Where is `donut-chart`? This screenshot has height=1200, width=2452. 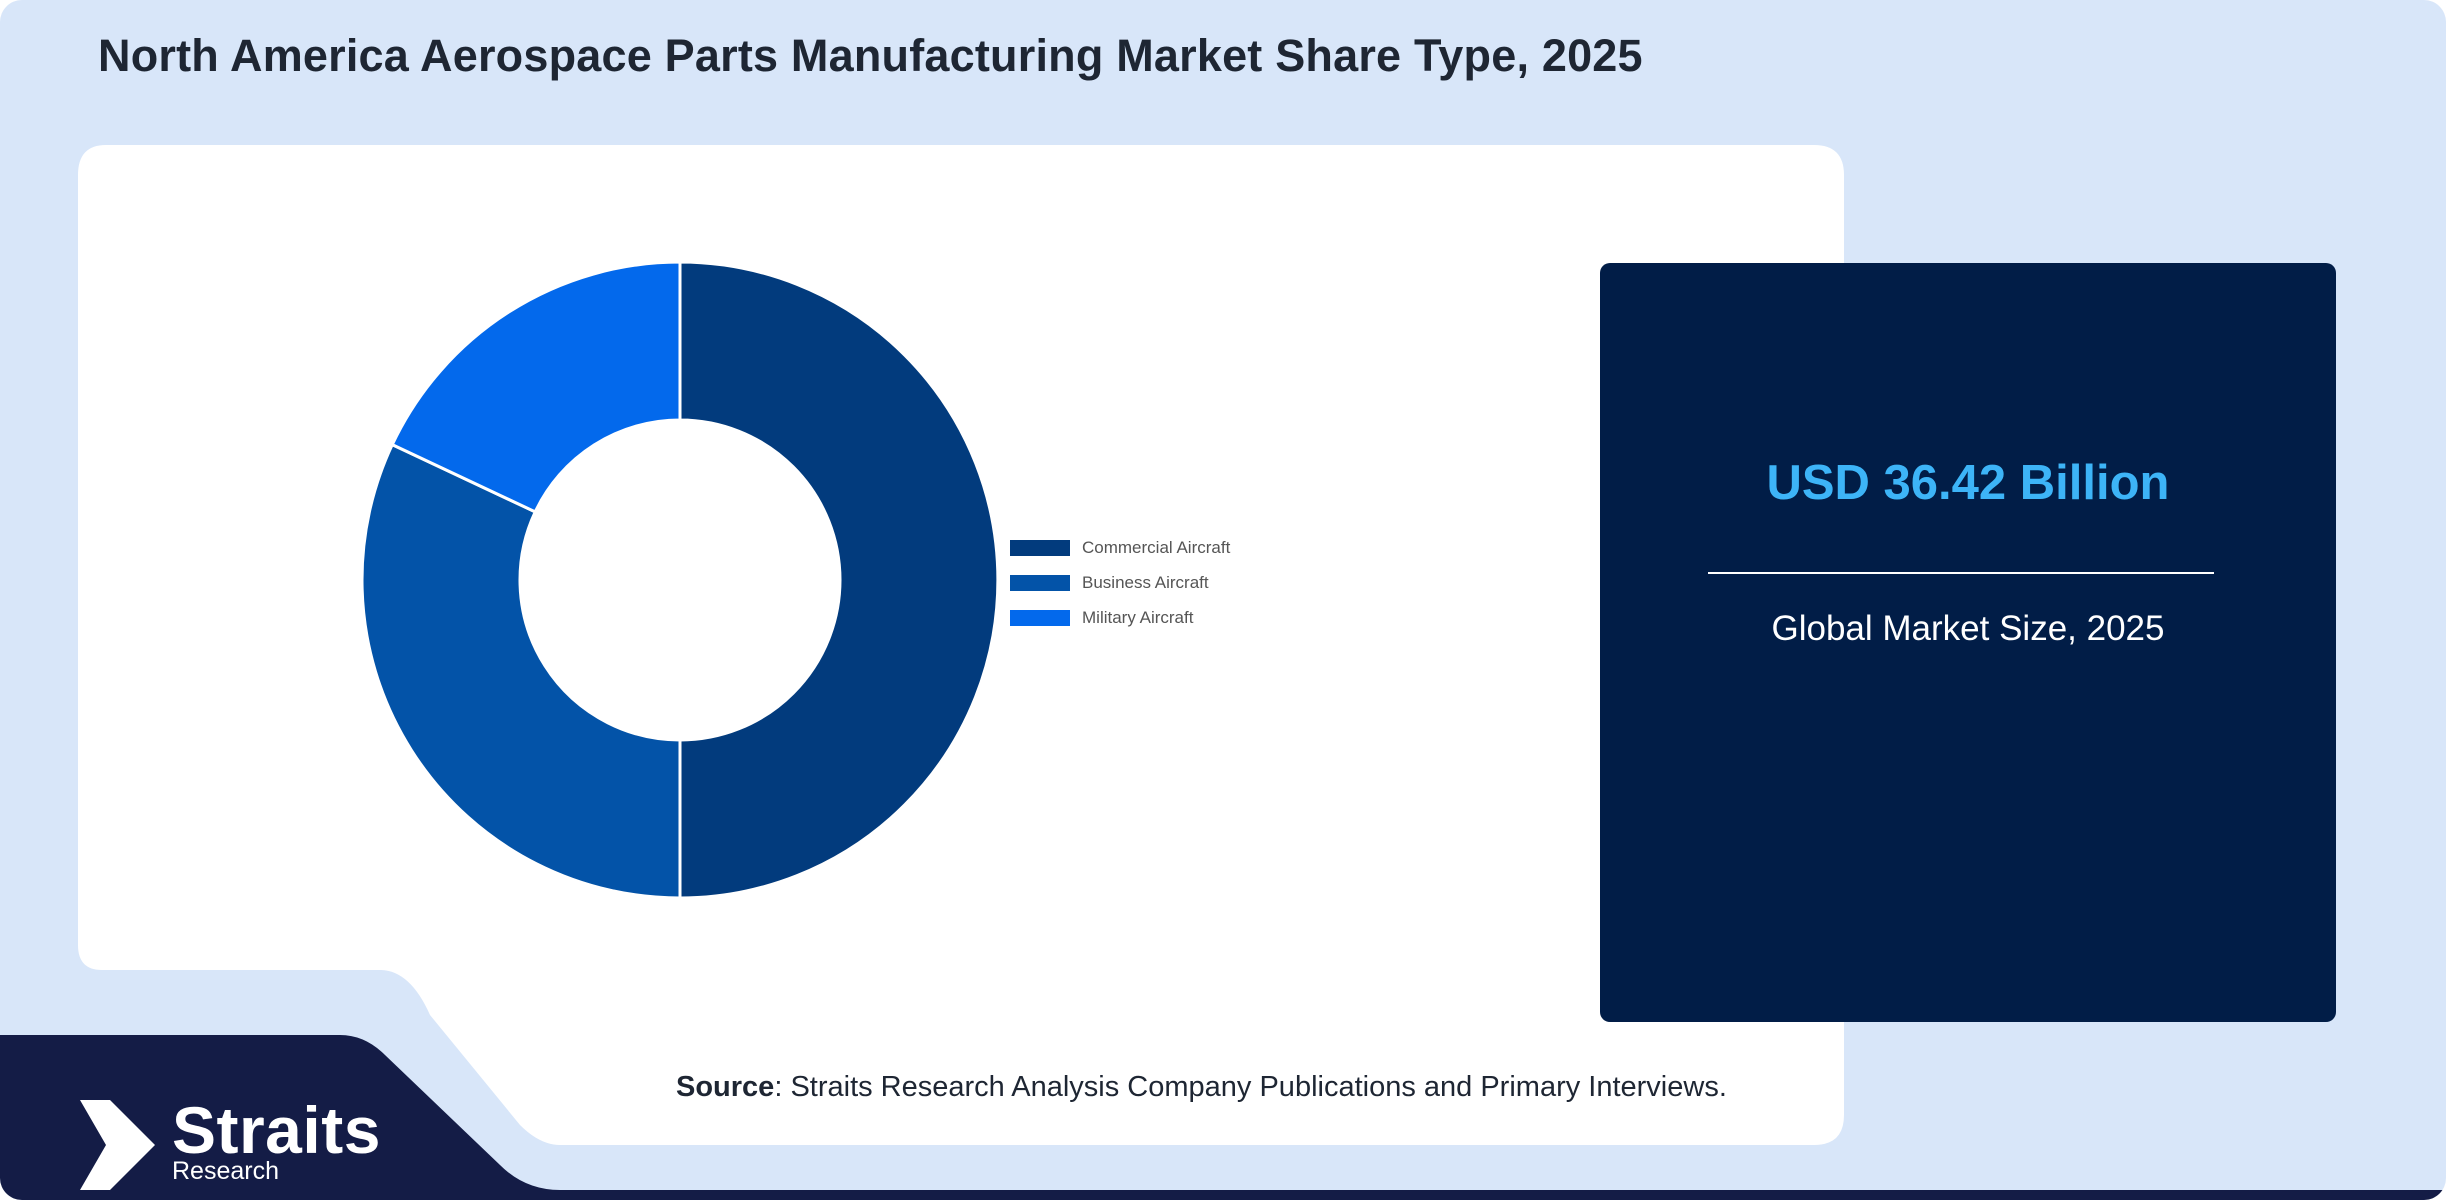
donut-chart is located at coordinates (680, 580).